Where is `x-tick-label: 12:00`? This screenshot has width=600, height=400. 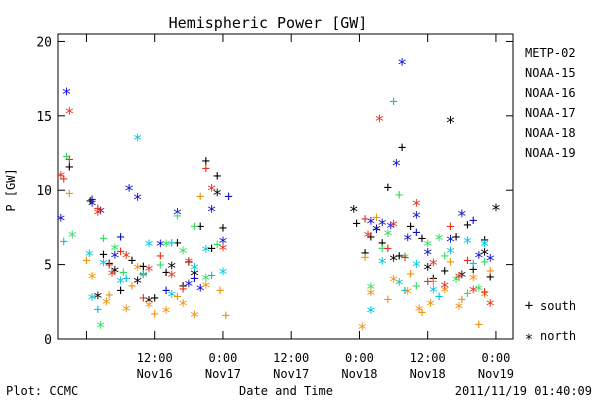 x-tick-label: 12:00 is located at coordinates (155, 358).